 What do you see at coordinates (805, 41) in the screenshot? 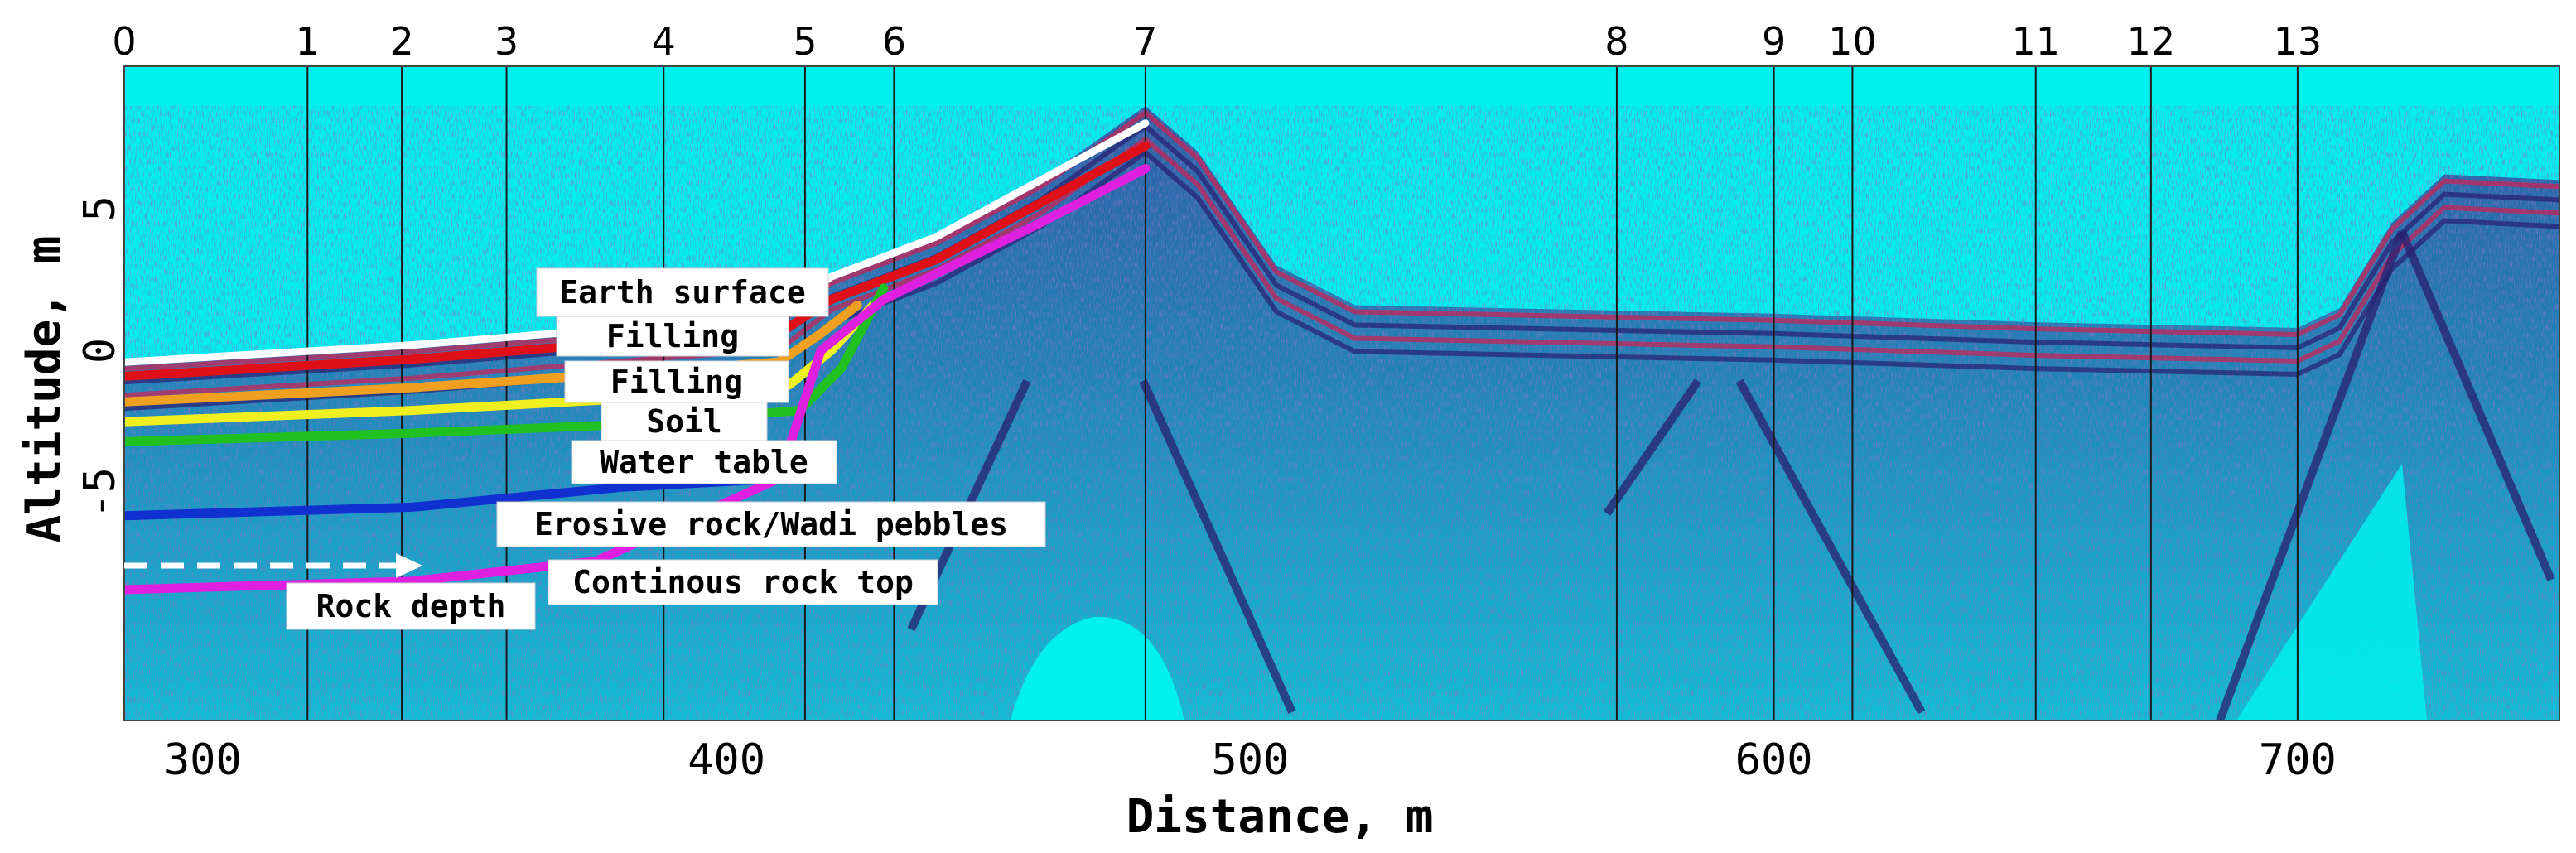
I see `station-label: 5` at bounding box center [805, 41].